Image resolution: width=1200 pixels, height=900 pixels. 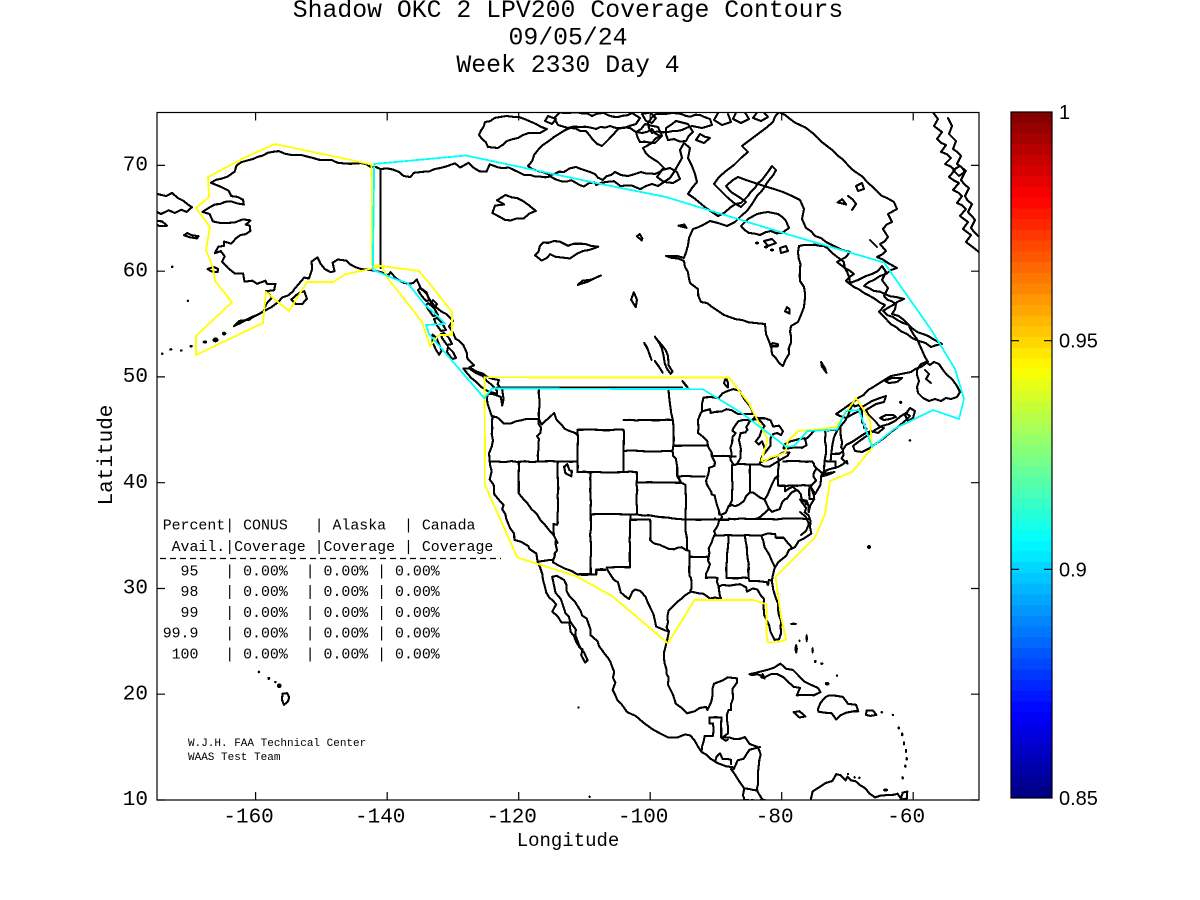 What do you see at coordinates (135, 694) in the screenshot?
I see `svg-text: 20` at bounding box center [135, 694].